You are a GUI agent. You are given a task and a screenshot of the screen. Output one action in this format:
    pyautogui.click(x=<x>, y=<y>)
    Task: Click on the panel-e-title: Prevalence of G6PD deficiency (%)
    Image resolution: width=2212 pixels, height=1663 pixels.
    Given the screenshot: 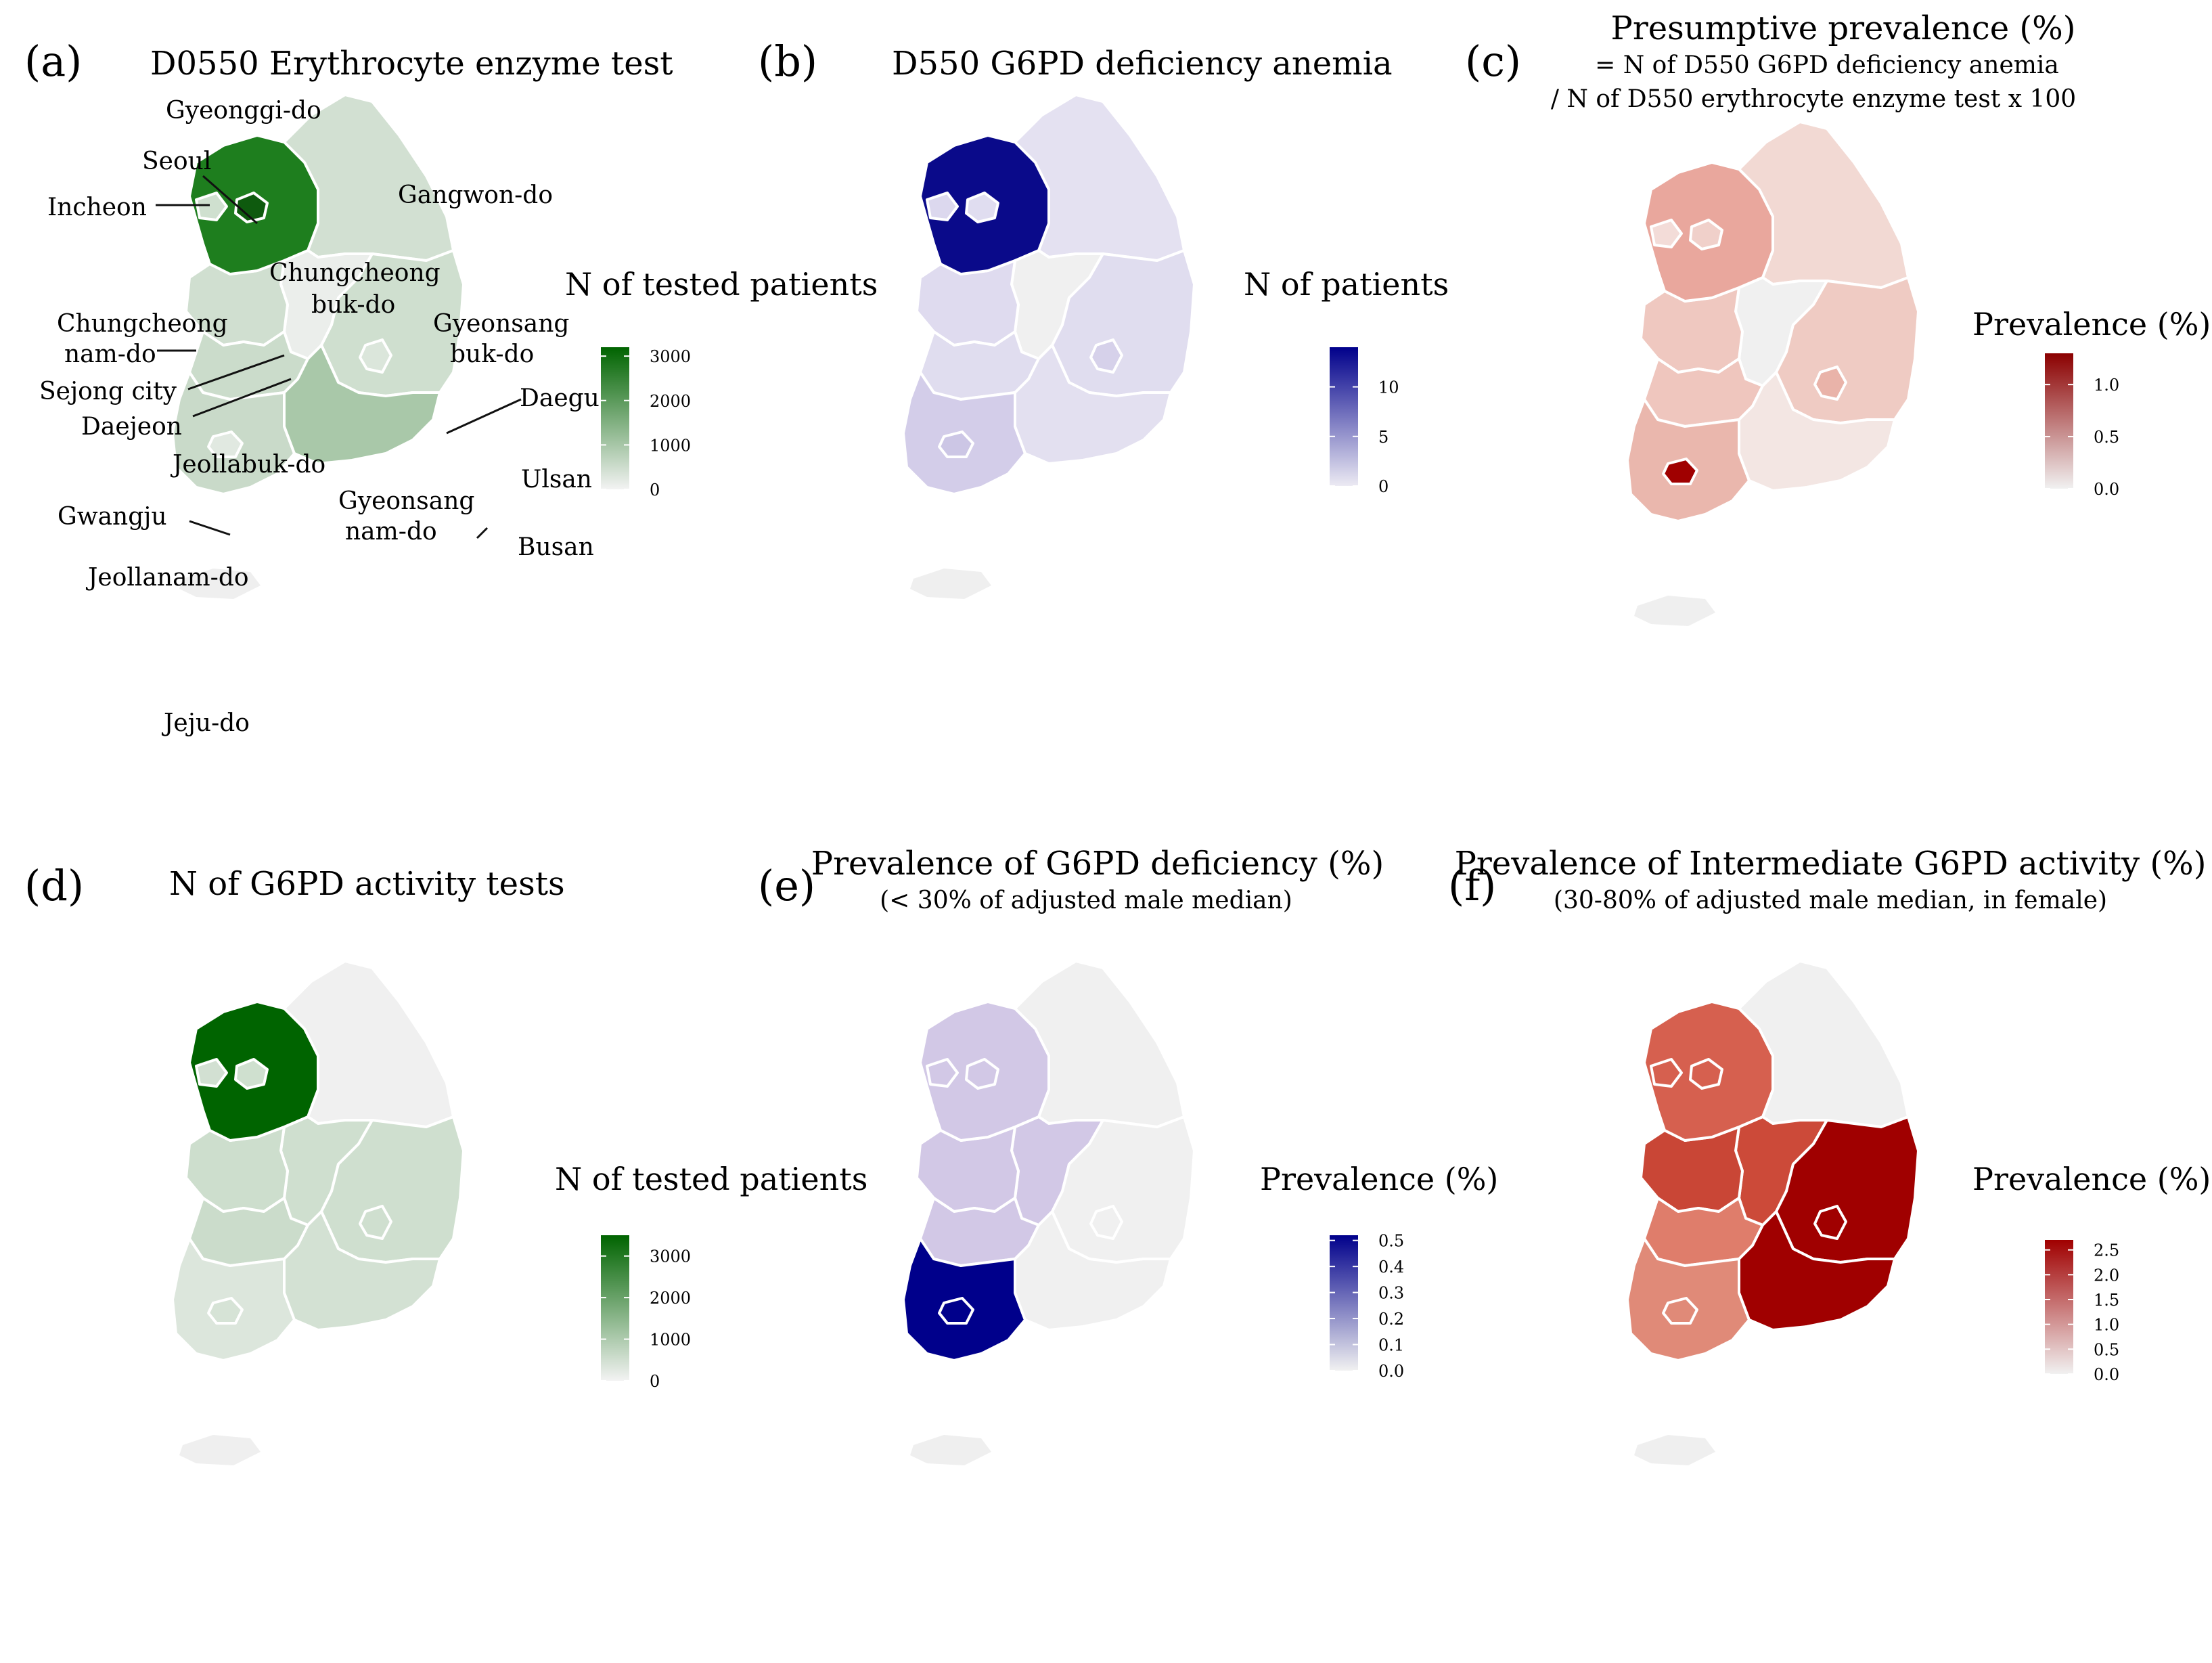 What is the action you would take?
    pyautogui.click(x=1097, y=864)
    